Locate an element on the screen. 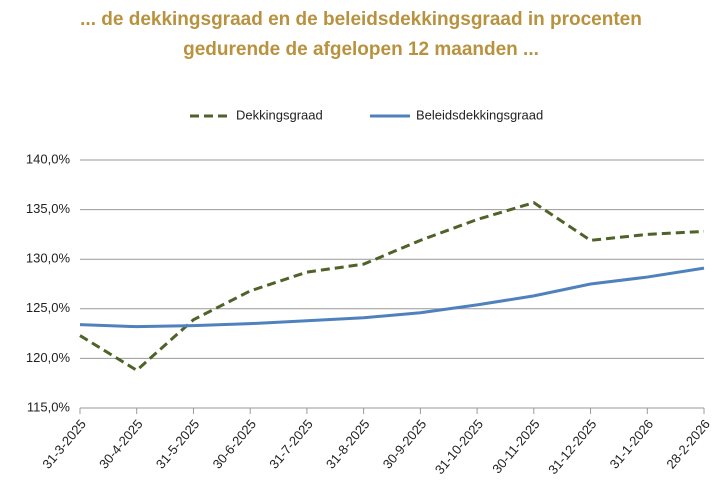  x-tick-label: 31-10-2025 is located at coordinates (459, 446).